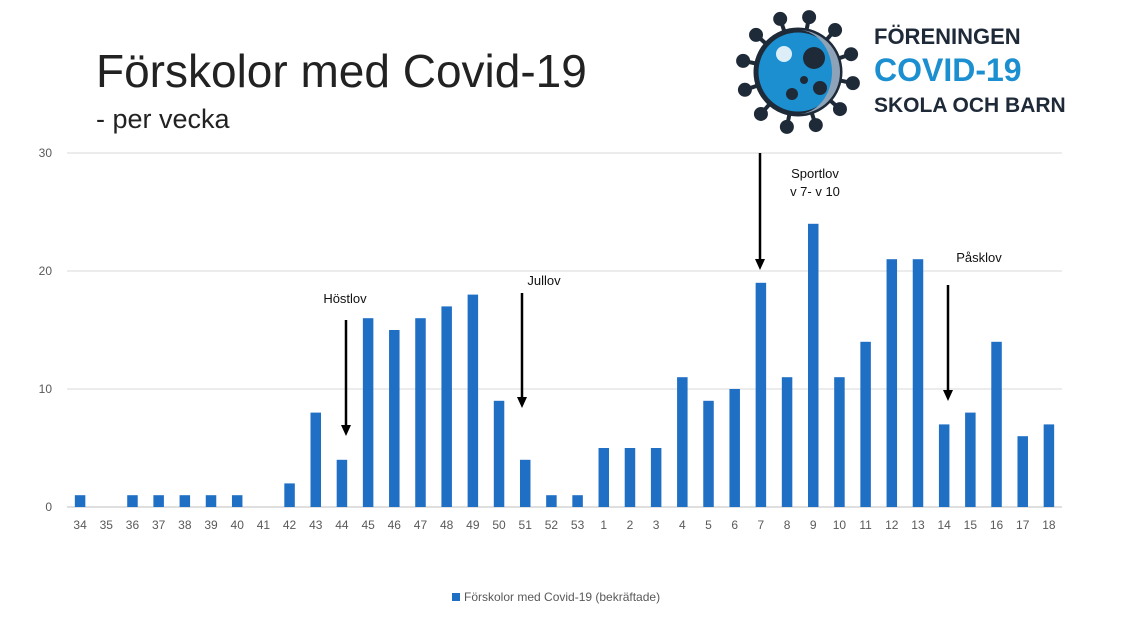  I want to click on logo-line1: FÖRENINGEN, so click(947, 36).